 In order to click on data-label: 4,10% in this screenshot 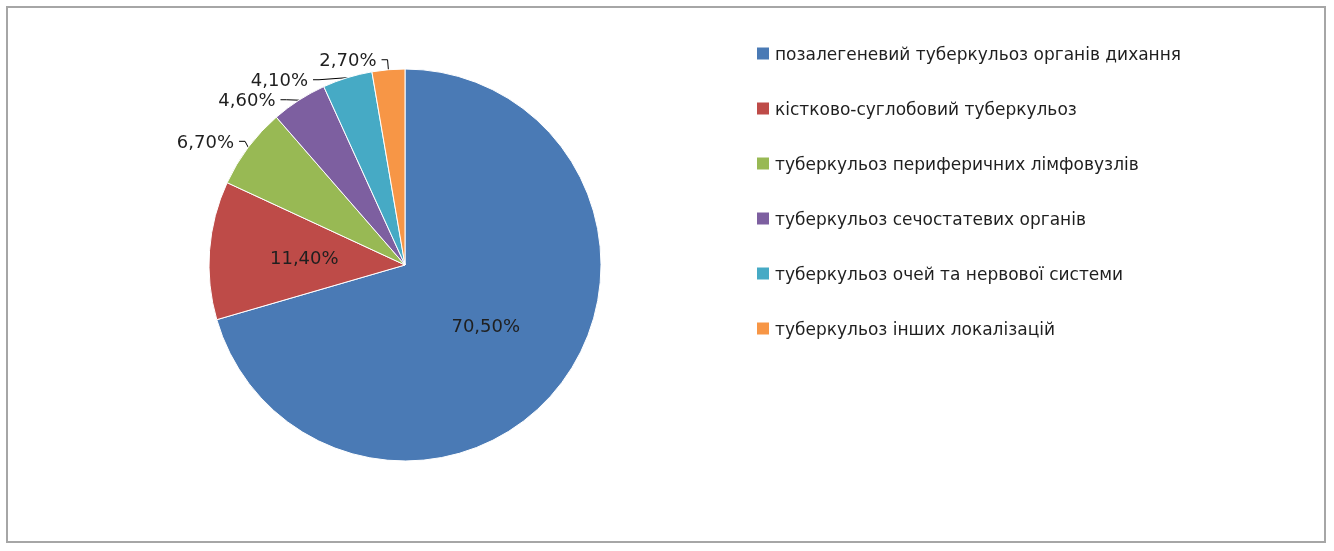, I will do `click(279, 80)`.